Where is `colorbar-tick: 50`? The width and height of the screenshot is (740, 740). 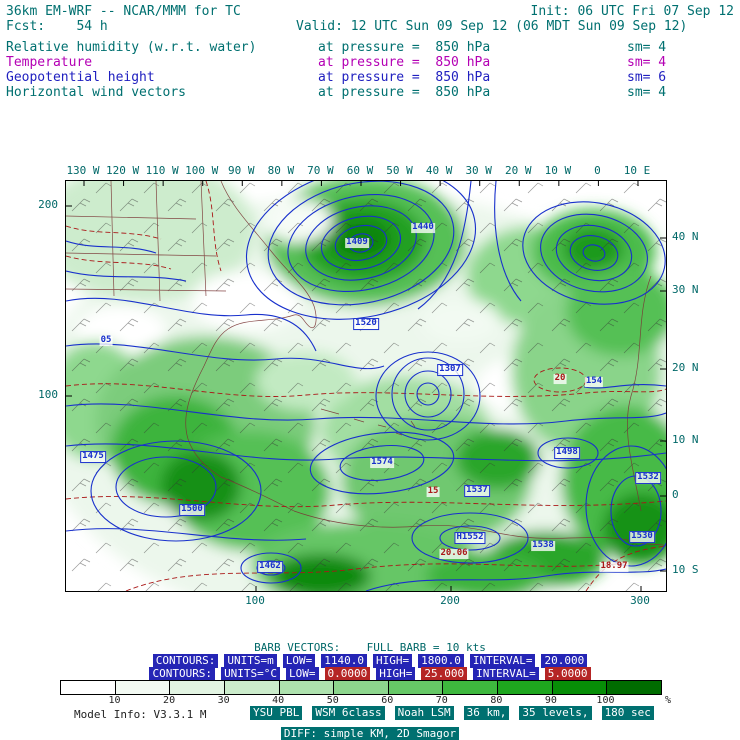 colorbar-tick: 50 is located at coordinates (332, 700).